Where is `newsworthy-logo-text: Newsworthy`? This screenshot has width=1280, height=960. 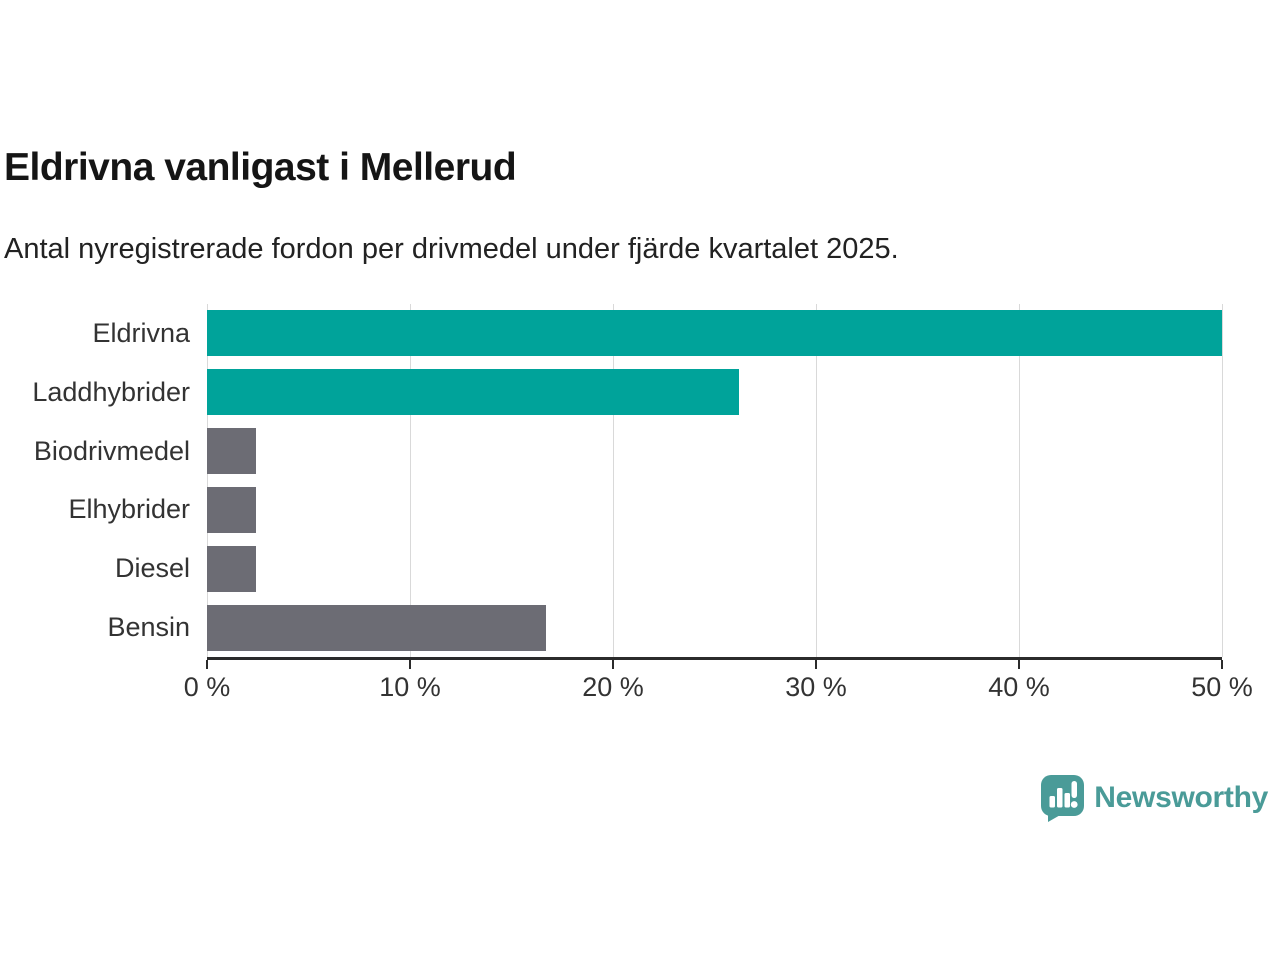 newsworthy-logo-text: Newsworthy is located at coordinates (1181, 797).